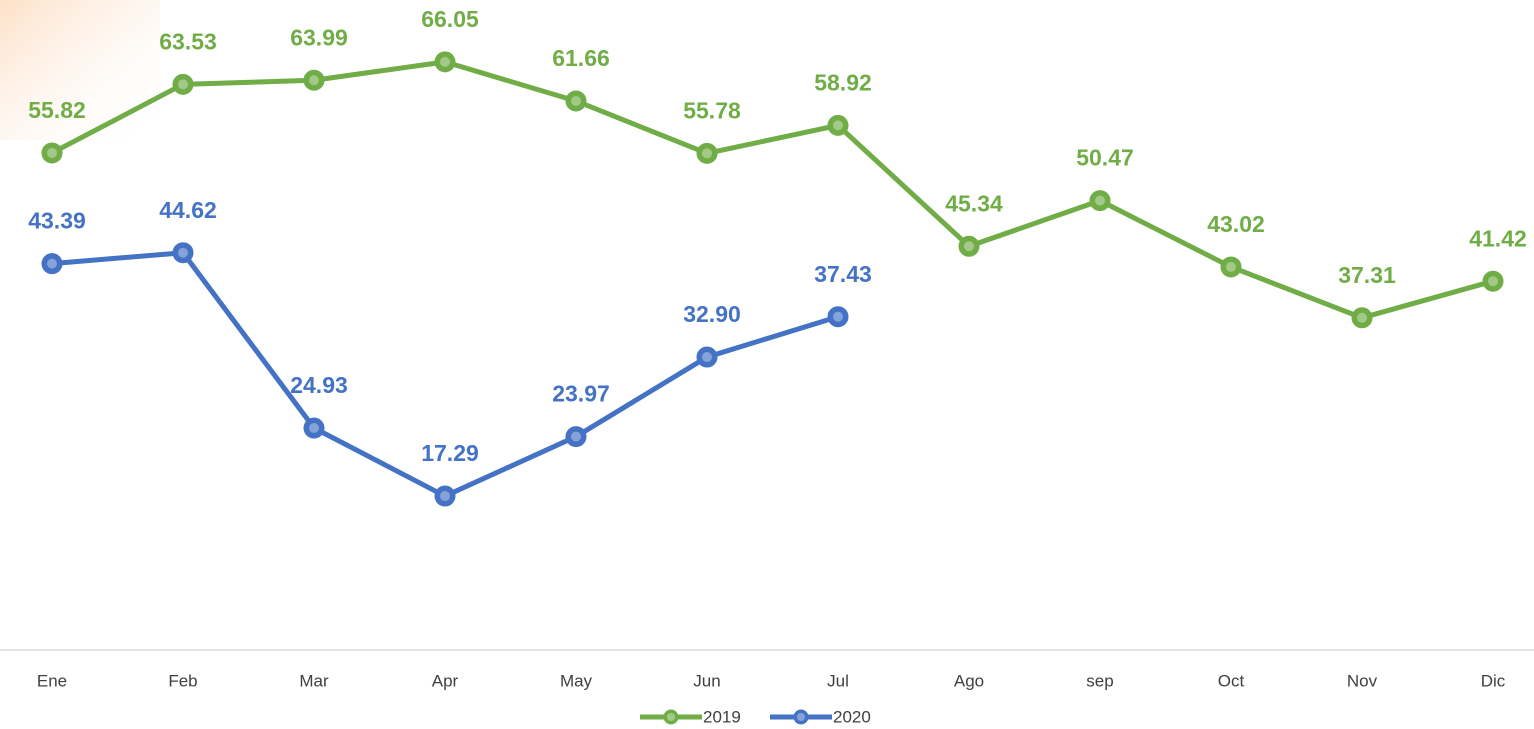 The height and width of the screenshot is (729, 1534). Describe the element at coordinates (57, 110) in the screenshot. I see `data-label: 55.82` at that location.